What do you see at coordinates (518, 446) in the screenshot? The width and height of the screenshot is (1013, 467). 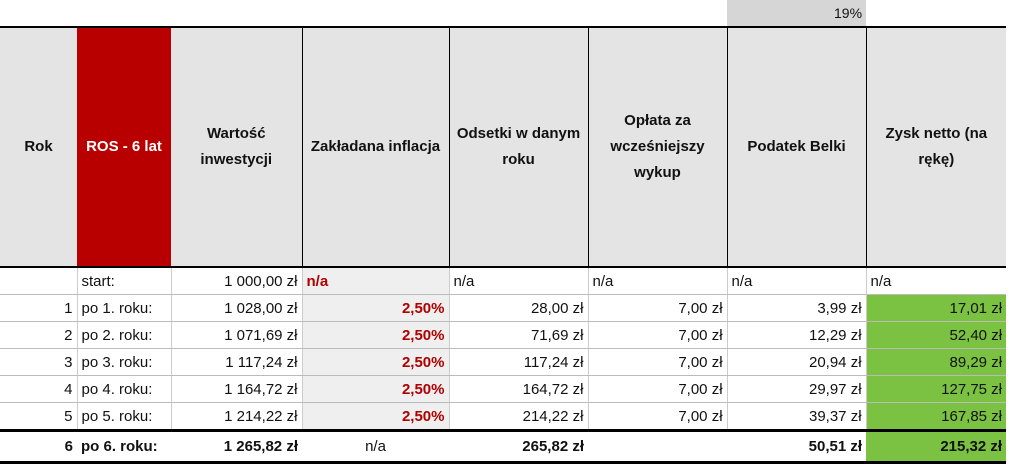 I see `interest-cell: 265,82 zł` at bounding box center [518, 446].